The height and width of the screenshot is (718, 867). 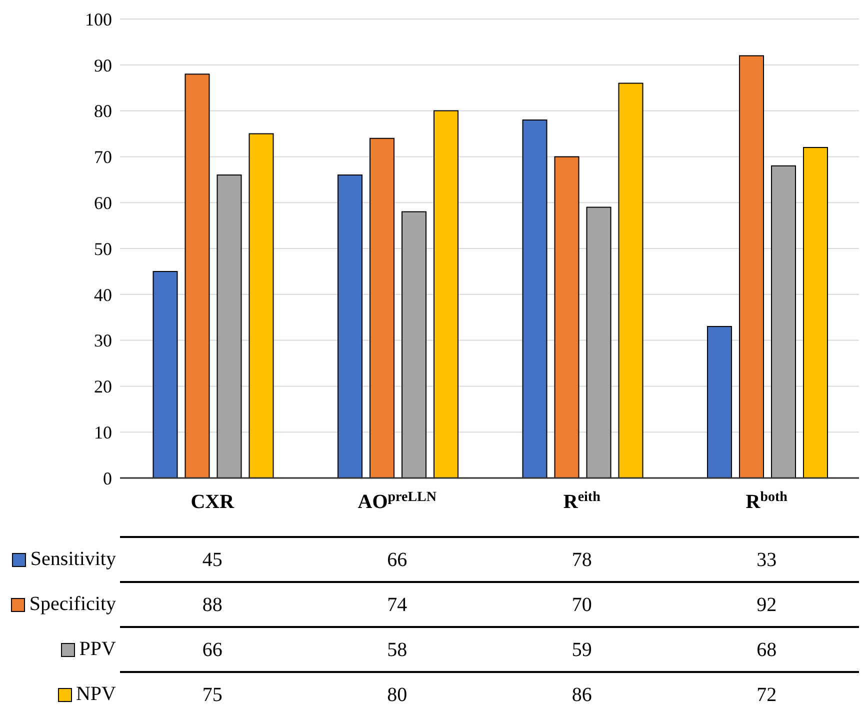 I want to click on data-label: 80, so click(x=397, y=695).